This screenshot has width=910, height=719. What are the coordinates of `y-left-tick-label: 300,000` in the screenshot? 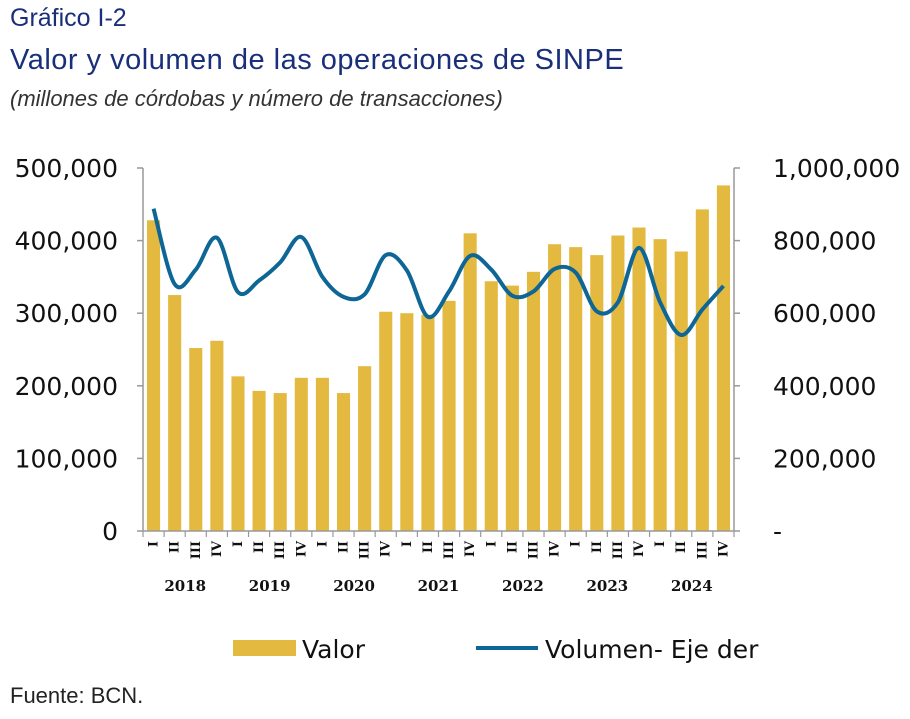 It's located at (66, 313).